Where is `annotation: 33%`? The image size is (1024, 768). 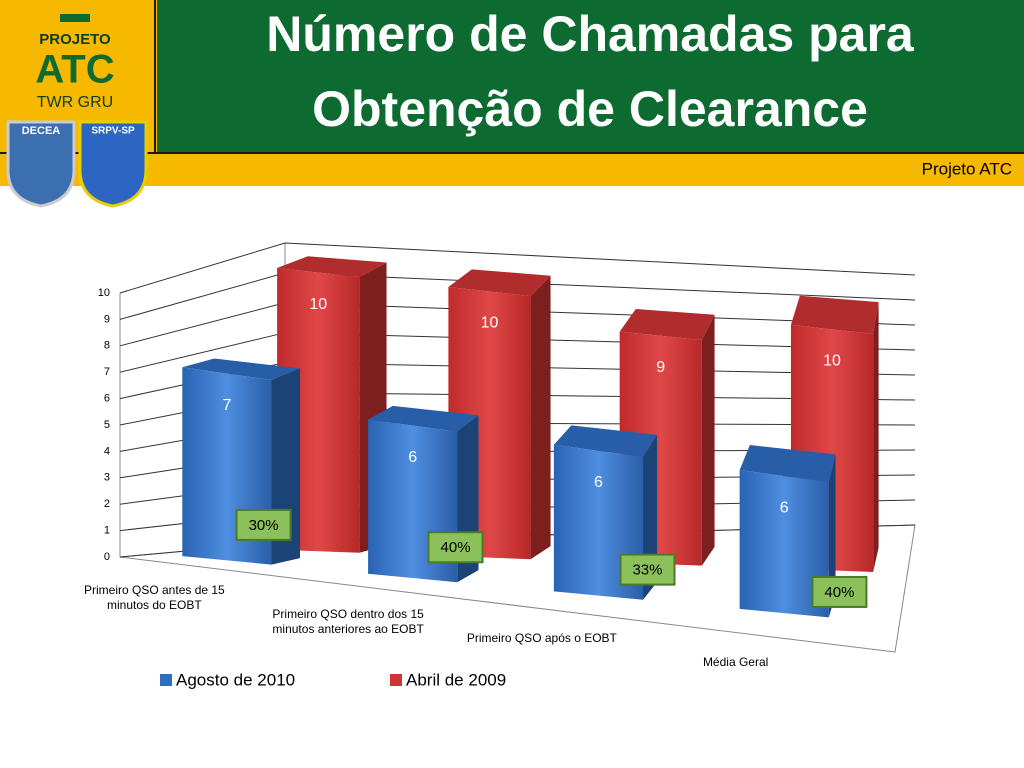 annotation: 33% is located at coordinates (647, 570).